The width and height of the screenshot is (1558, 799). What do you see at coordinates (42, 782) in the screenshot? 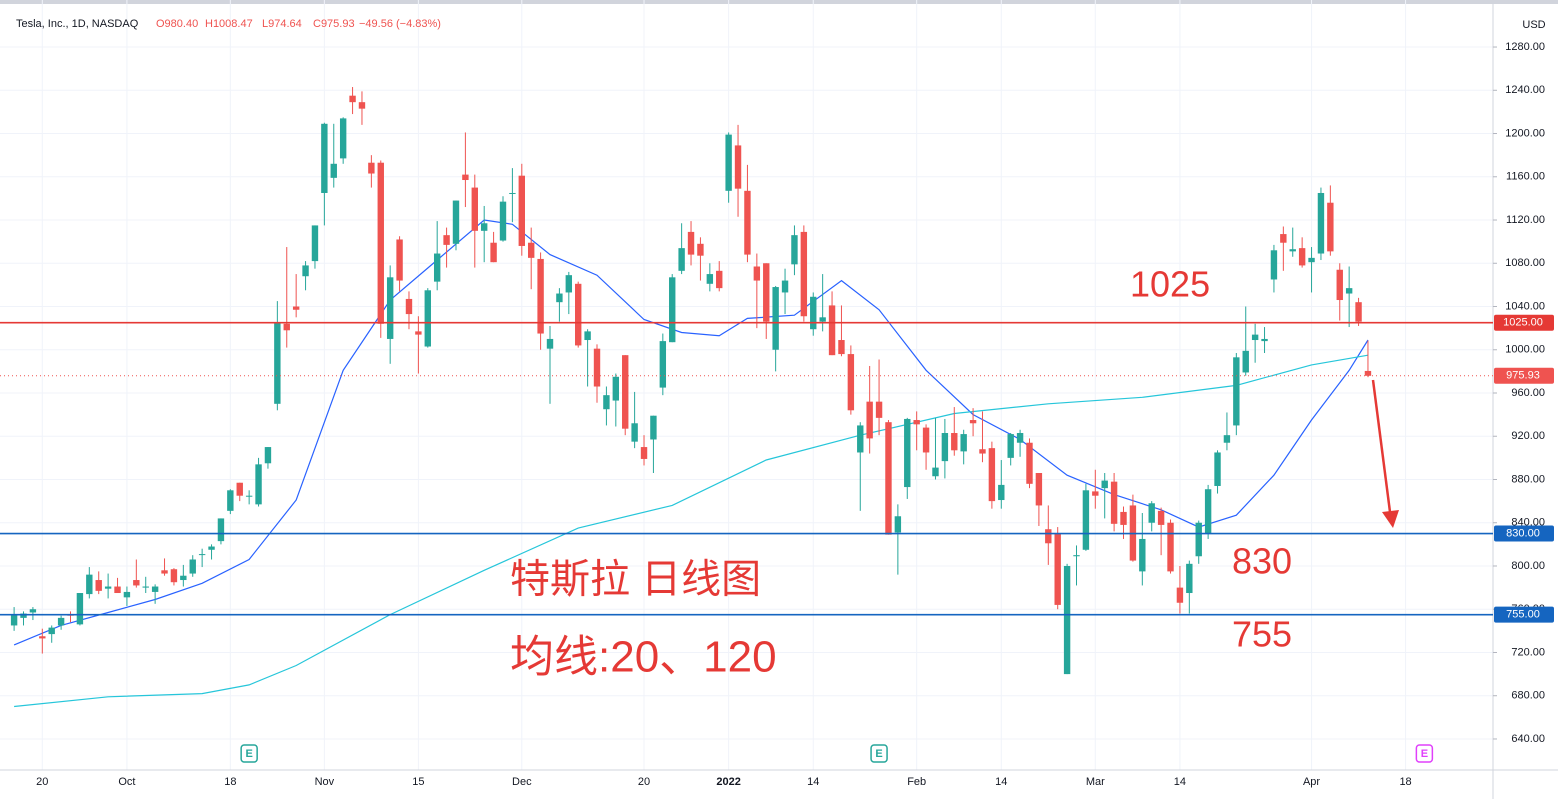
I see `x-tick-label: 20` at bounding box center [42, 782].